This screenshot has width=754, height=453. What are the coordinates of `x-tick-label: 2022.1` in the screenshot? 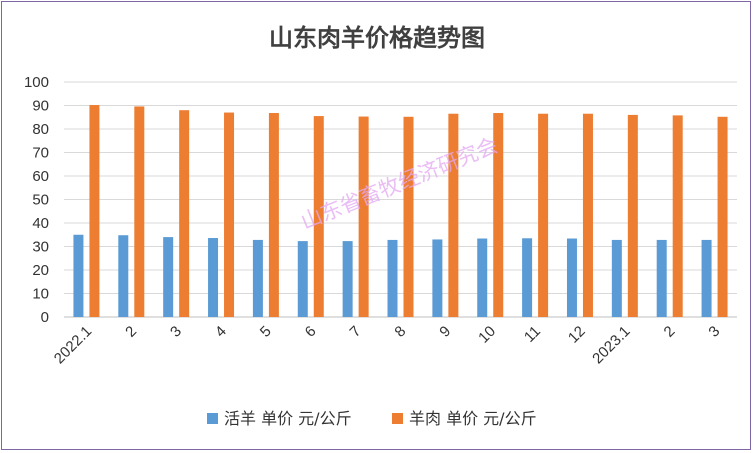 It's located at (73, 345).